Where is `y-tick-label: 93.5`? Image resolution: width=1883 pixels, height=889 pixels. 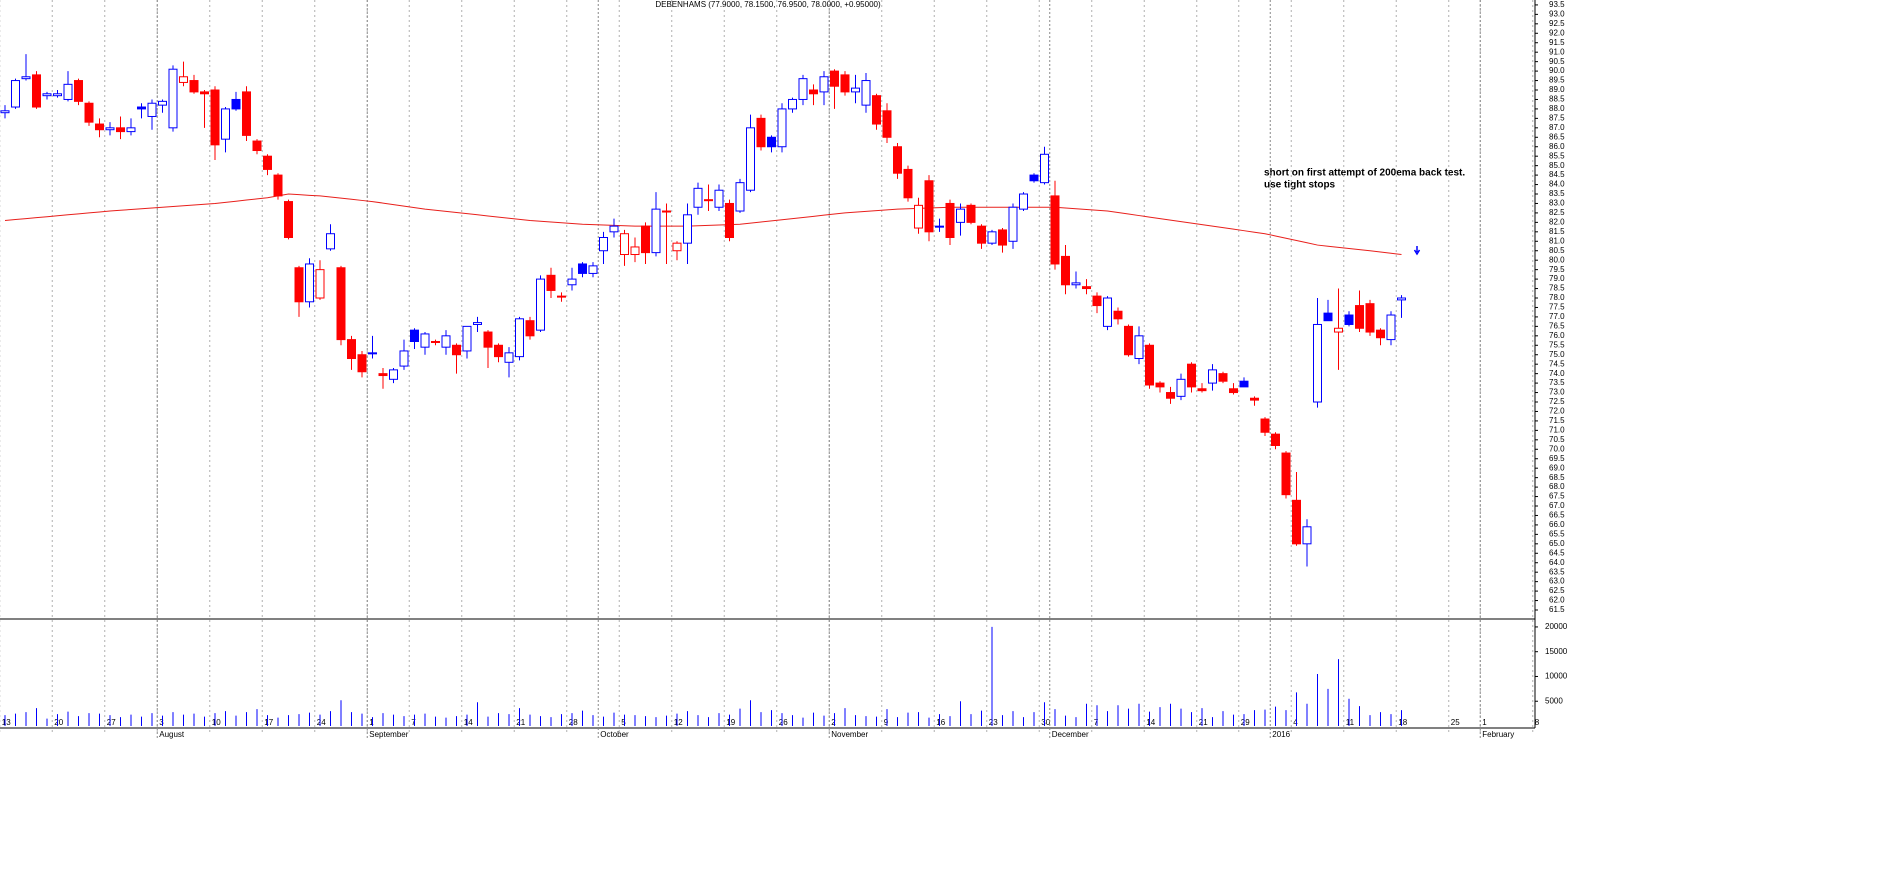
y-tick-label: 93.5 is located at coordinates (1557, 4).